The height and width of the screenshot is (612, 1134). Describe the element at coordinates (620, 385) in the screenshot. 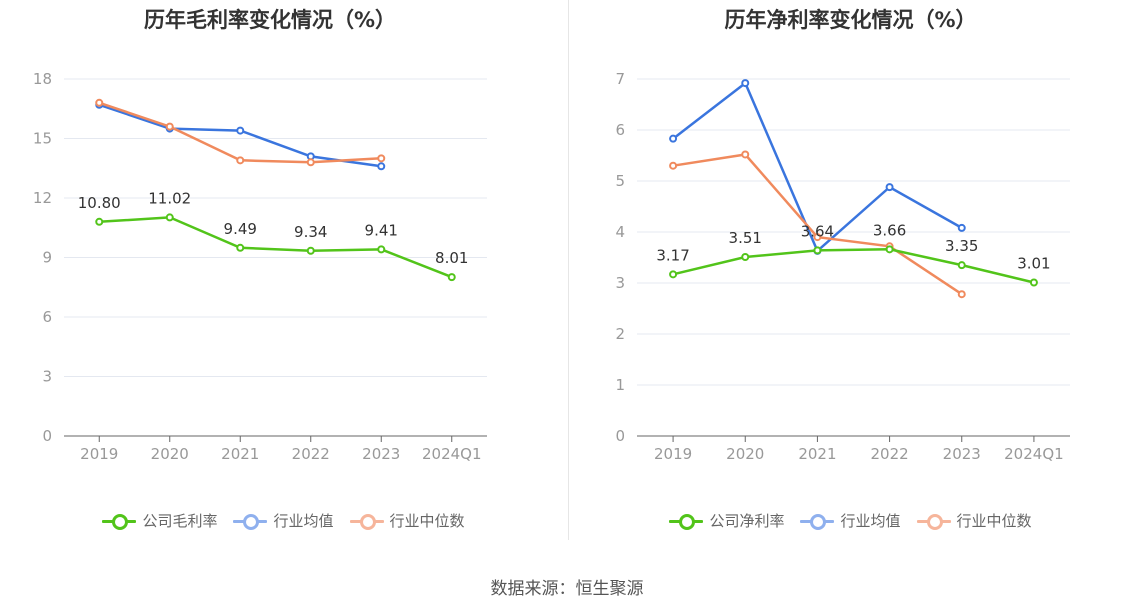

I see `y-tick-label: 1` at that location.